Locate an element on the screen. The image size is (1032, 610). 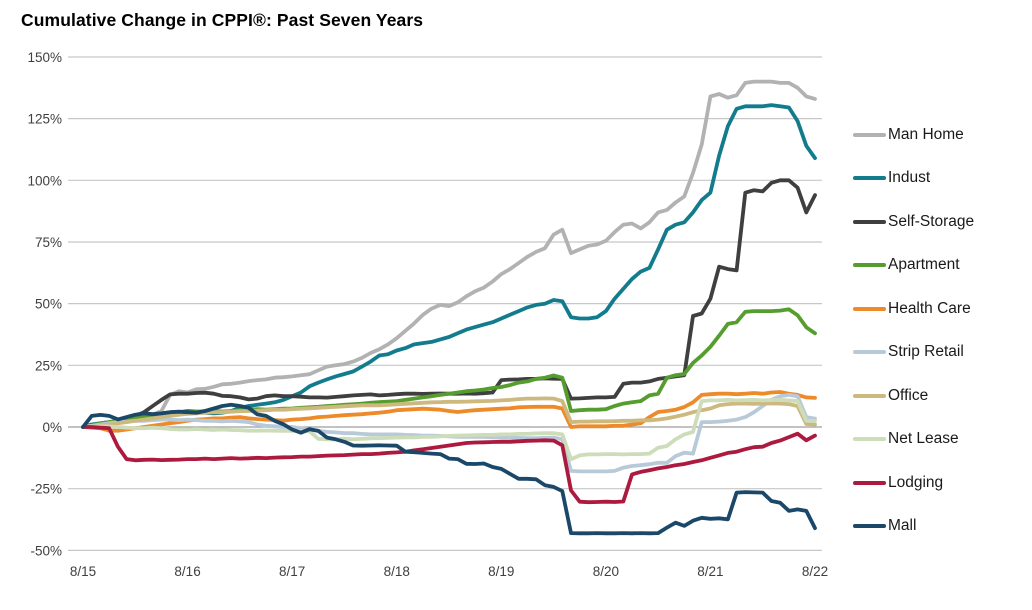
legend-swatch-net-lease is located at coordinates (869, 439).